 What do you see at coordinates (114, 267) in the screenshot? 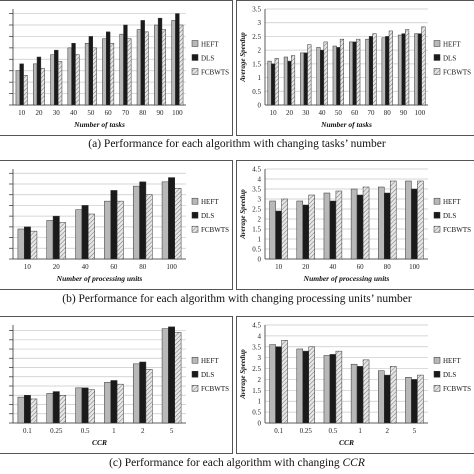
I see `x-tick-label: 60` at bounding box center [114, 267].